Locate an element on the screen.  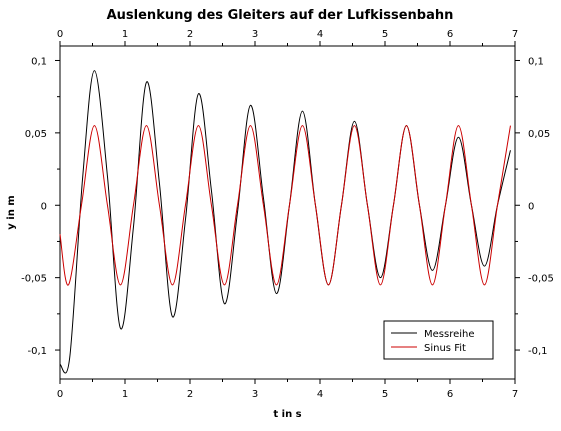
legend-label-messreihe: Messreihe is located at coordinates (449, 334).